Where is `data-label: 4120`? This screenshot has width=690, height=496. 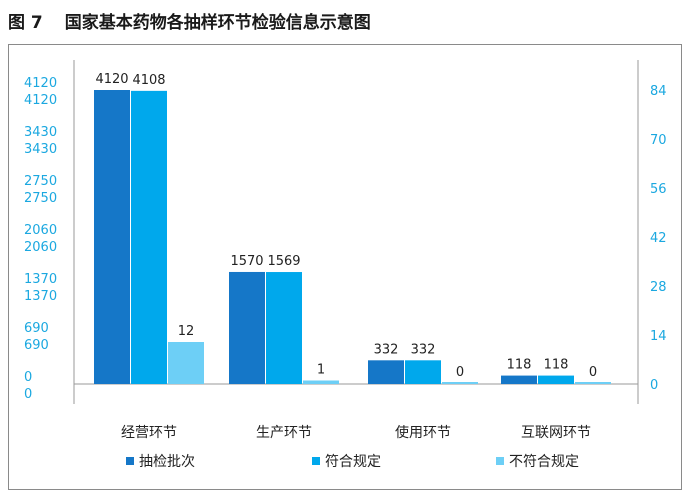 data-label: 4120 is located at coordinates (111, 79).